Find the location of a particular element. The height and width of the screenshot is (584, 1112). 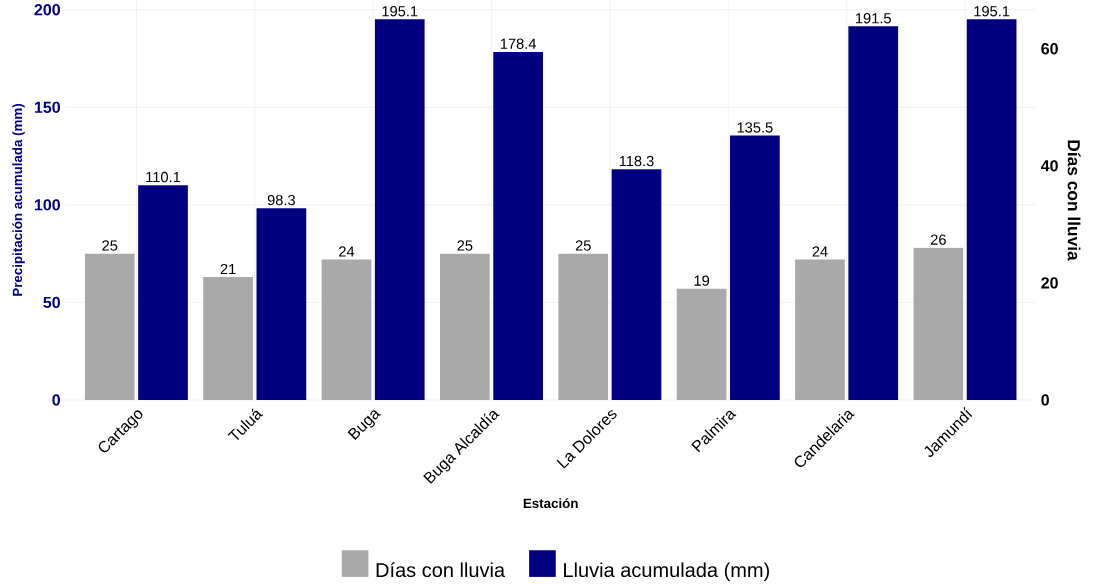

data-label: 110.1 is located at coordinates (163, 177).